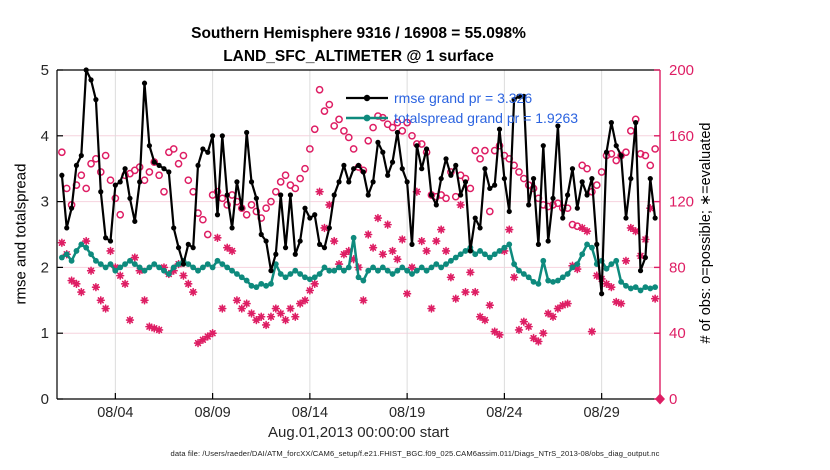 This screenshot has width=830, height=470. Describe the element at coordinates (45, 267) in the screenshot. I see `svg-text: 2` at that location.